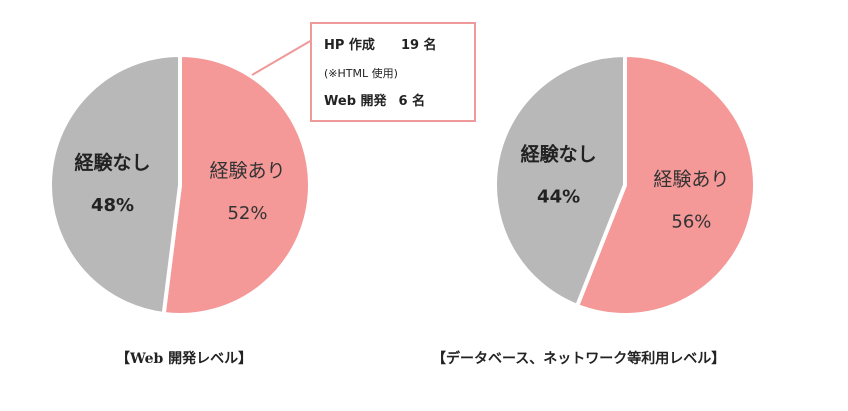  Describe the element at coordinates (112, 205) in the screenshot. I see `pie-slice-value-label: 48%` at that location.